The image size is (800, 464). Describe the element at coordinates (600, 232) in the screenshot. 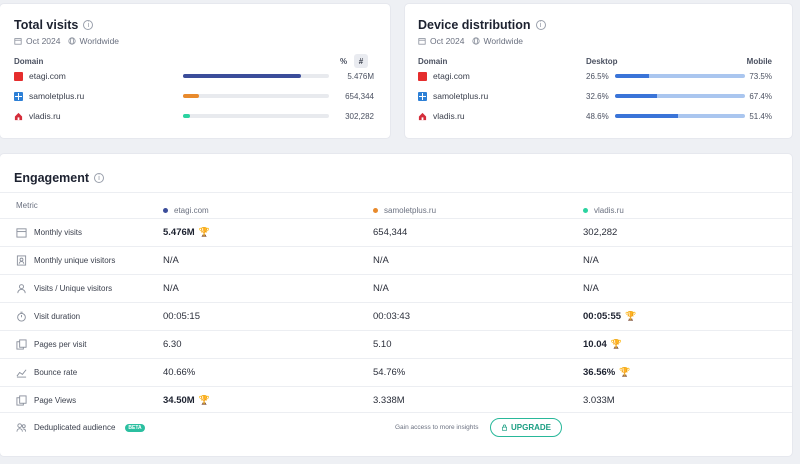

I see `metric-value: 302,282` at that location.